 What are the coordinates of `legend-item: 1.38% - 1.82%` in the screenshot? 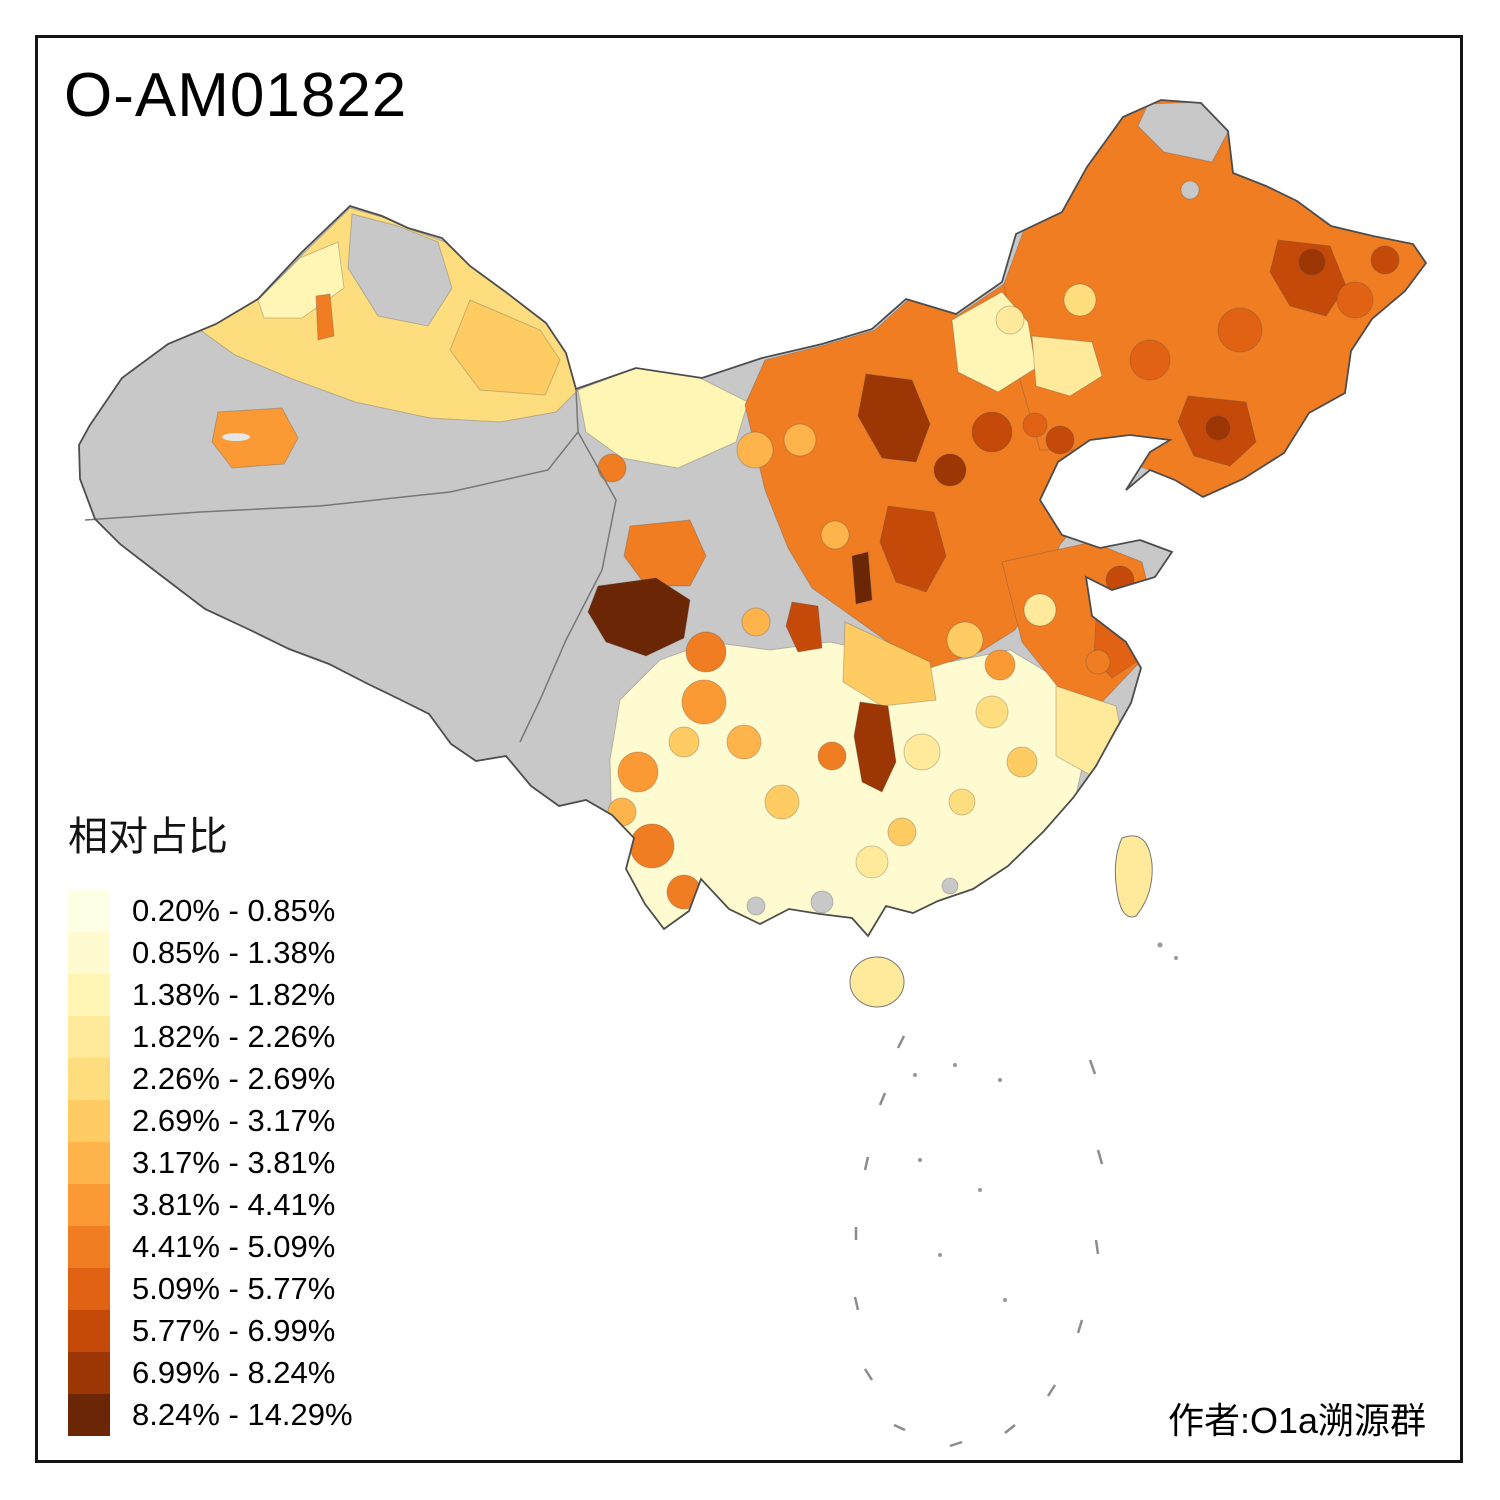 It's located at (210, 995).